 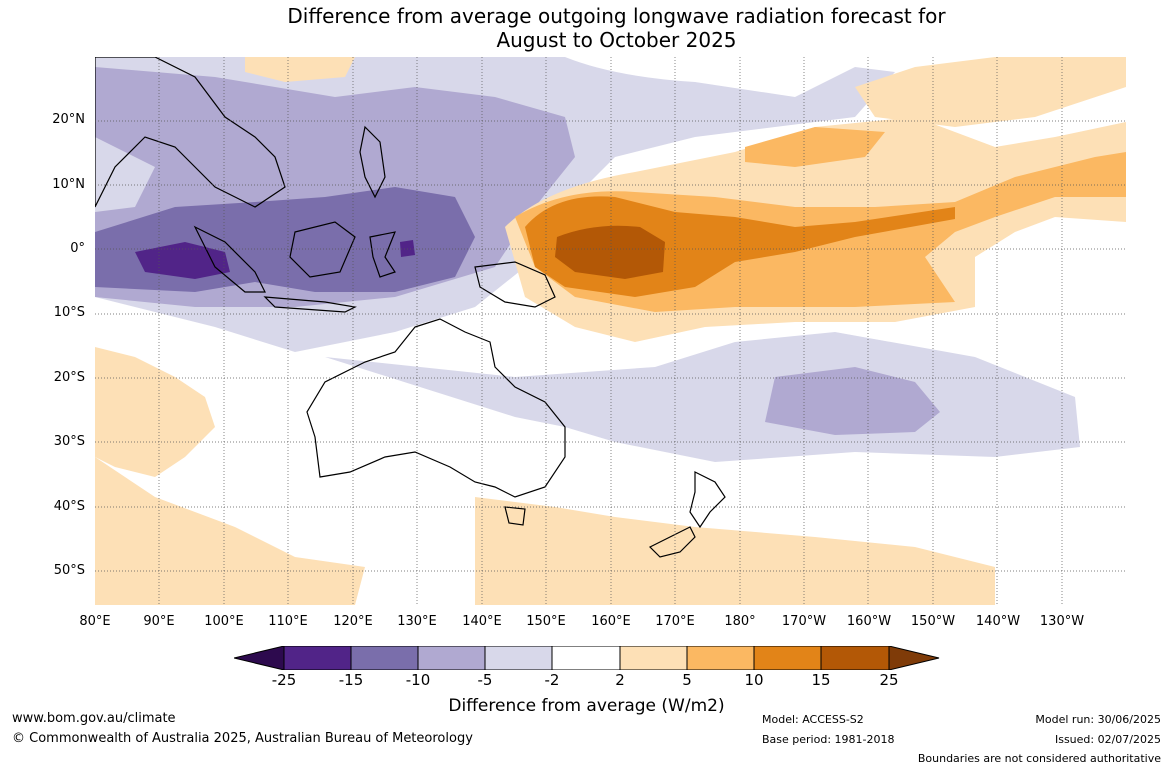 I want to click on footer-base-period: Base period: 1981-2018, so click(x=828, y=739).